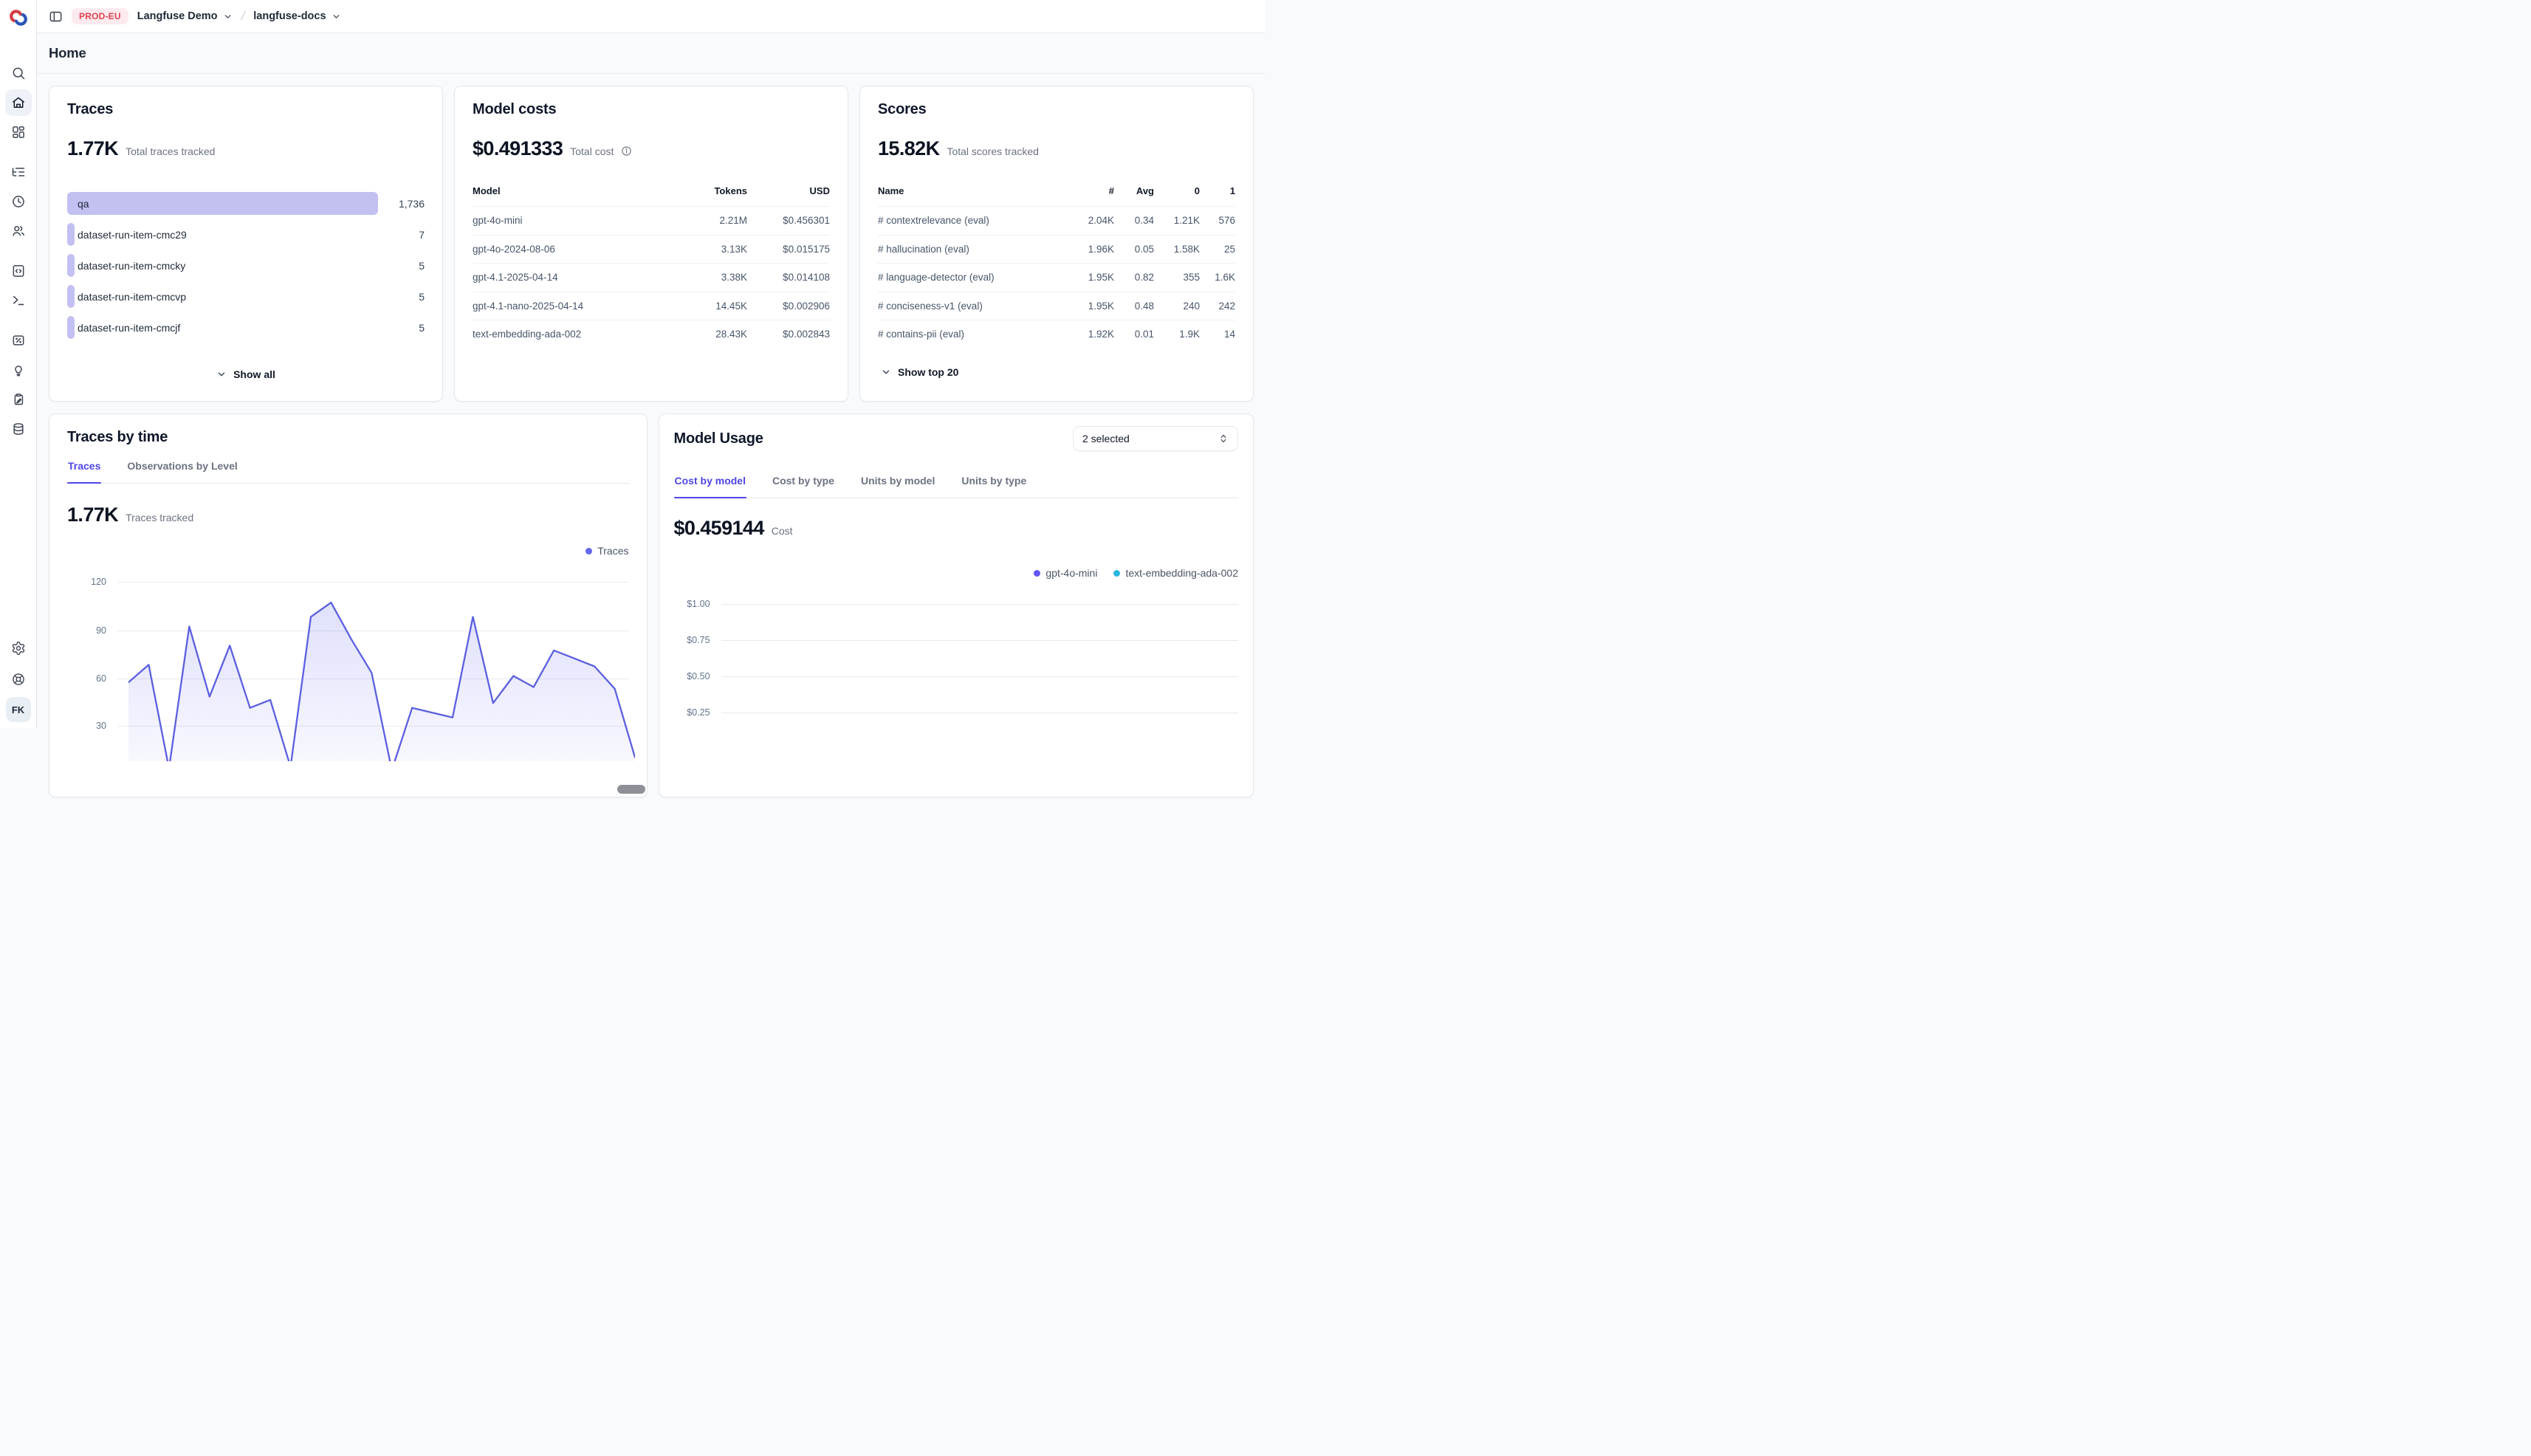  Describe the element at coordinates (296, 16) in the screenshot. I see `project-switcher: langfuse-docs` at that location.